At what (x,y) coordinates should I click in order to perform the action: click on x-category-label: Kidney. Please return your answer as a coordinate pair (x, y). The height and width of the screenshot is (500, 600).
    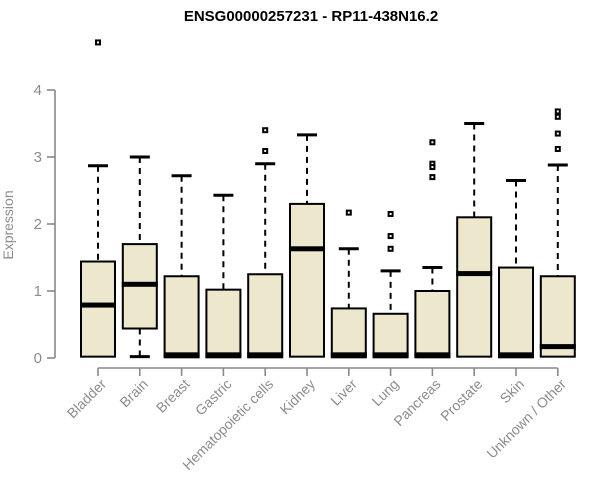
    Looking at the image, I should click on (298, 397).